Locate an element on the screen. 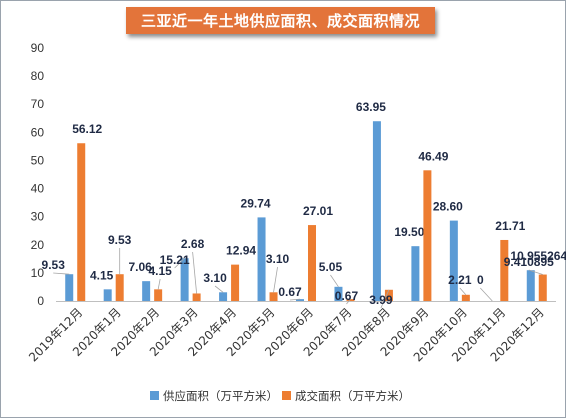 The height and width of the screenshot is (418, 566). data-label: 19.50 is located at coordinates (409, 232).